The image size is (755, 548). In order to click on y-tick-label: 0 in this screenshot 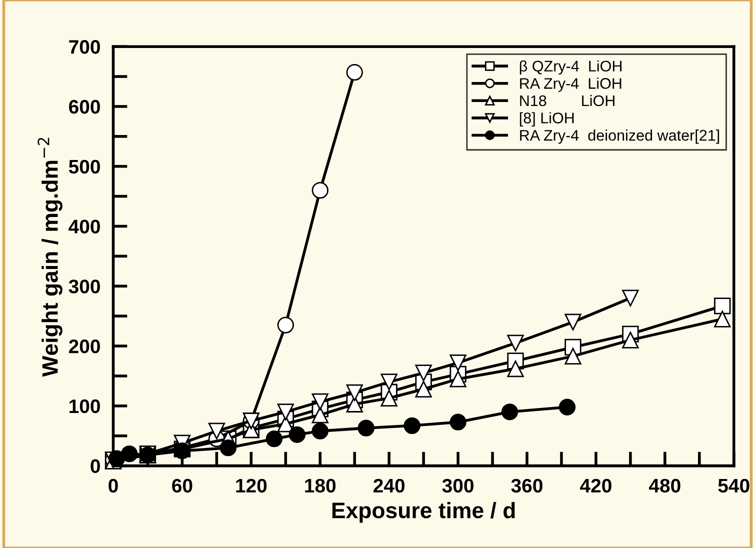, I will do `click(95, 466)`.